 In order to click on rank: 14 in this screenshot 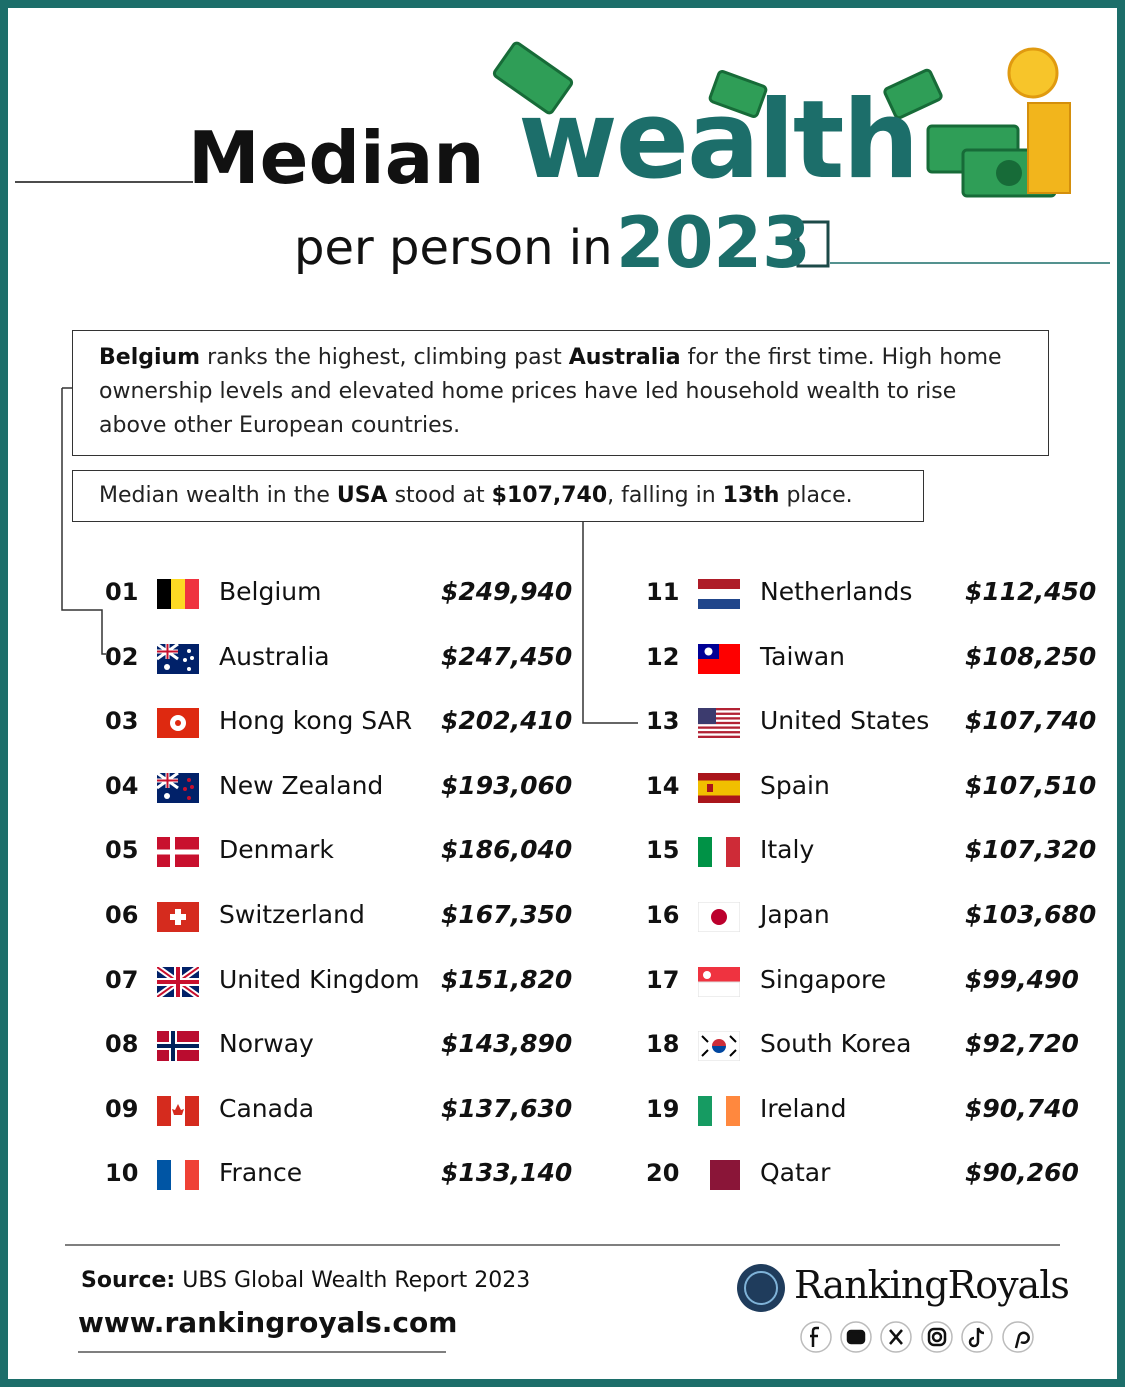, I will do `click(663, 785)`.